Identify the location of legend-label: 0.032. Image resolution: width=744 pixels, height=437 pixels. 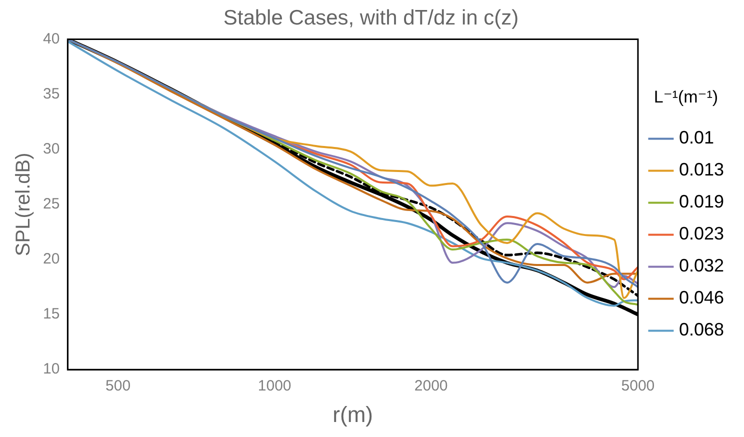
(701, 266).